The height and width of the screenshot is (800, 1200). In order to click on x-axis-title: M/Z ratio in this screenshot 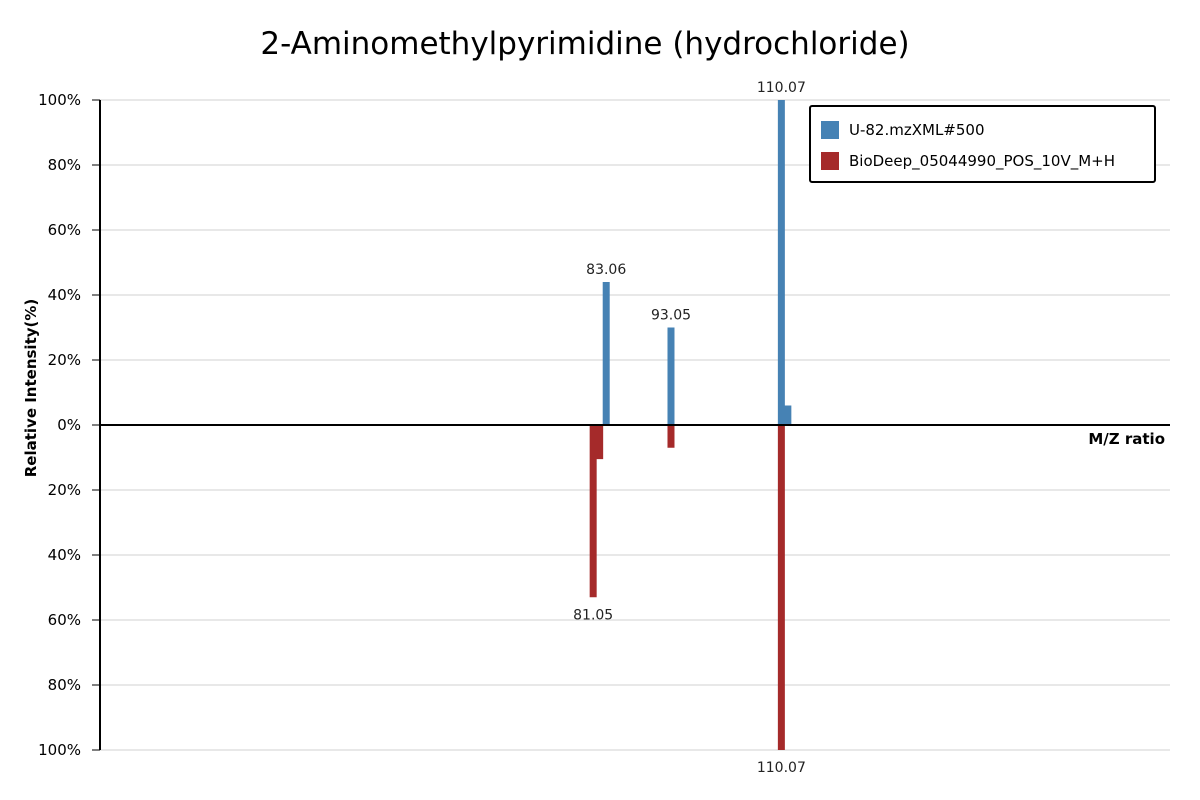, I will do `click(1126, 439)`.